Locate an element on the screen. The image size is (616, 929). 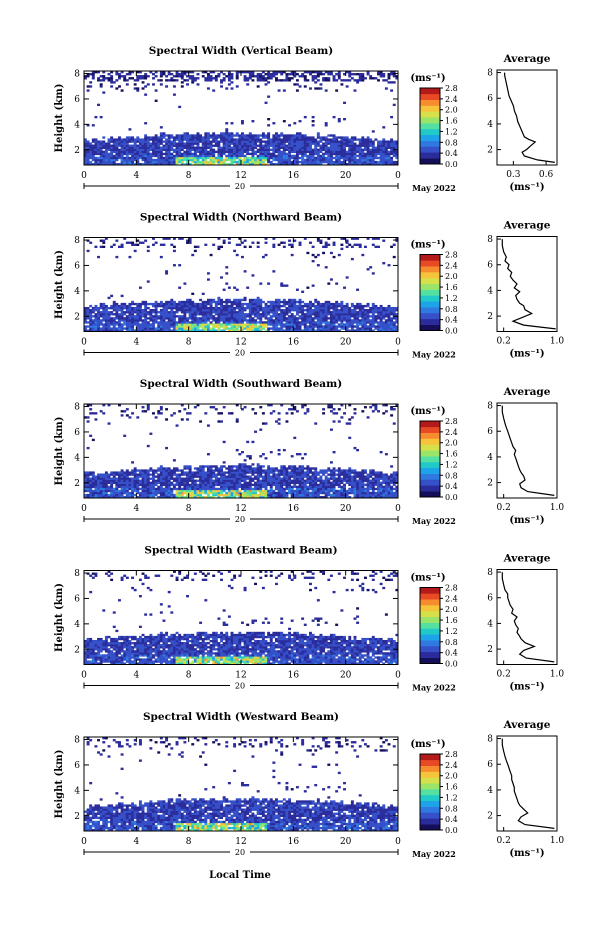
x-tick-label: 8 is located at coordinates (189, 176).